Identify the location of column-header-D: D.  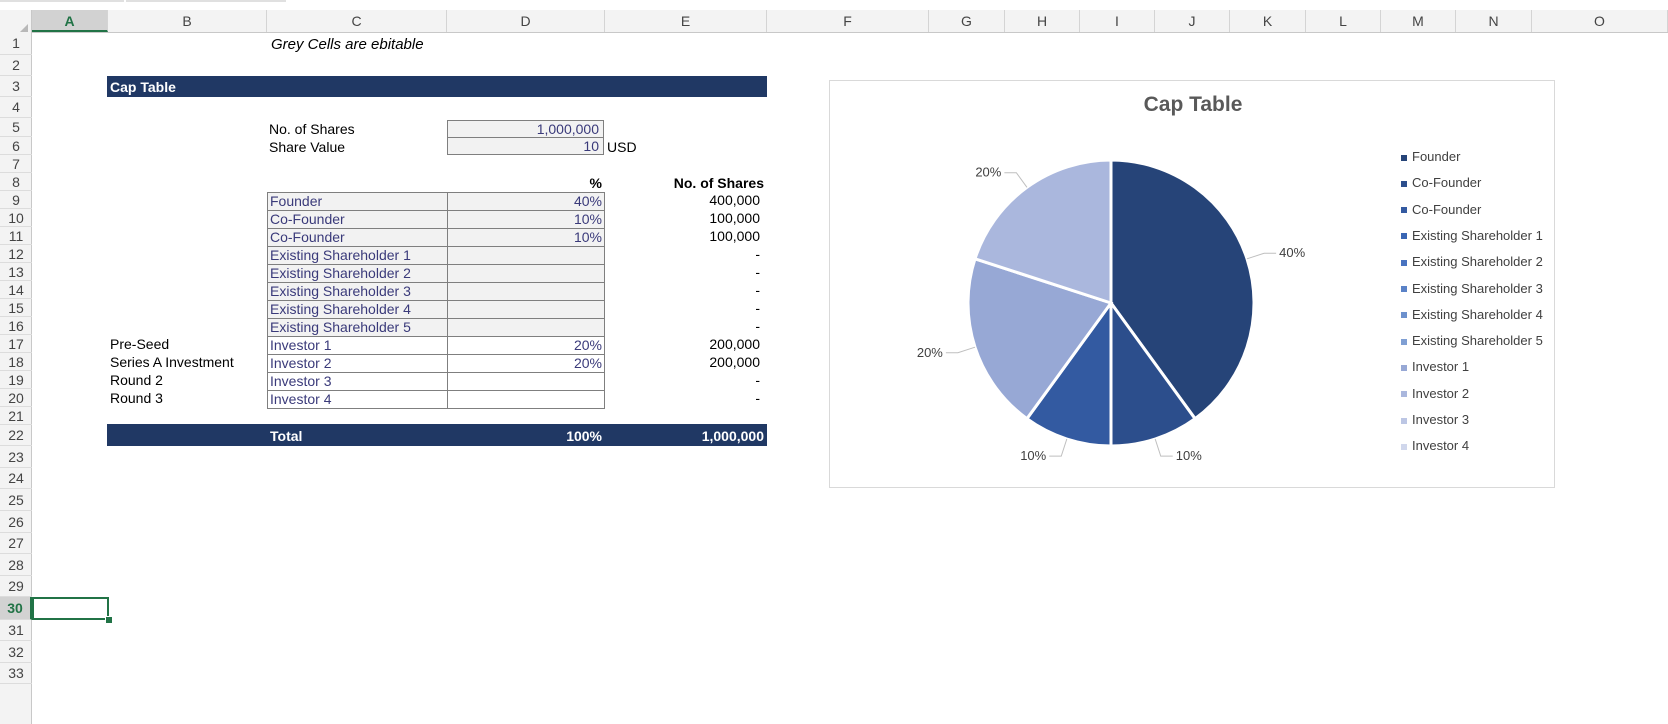
(526, 21).